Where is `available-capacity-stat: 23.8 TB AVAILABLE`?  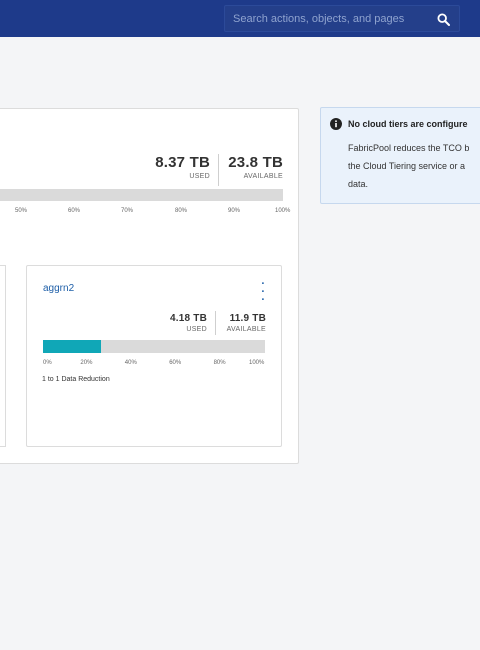
available-capacity-stat: 23.8 TB AVAILABLE is located at coordinates (252, 167).